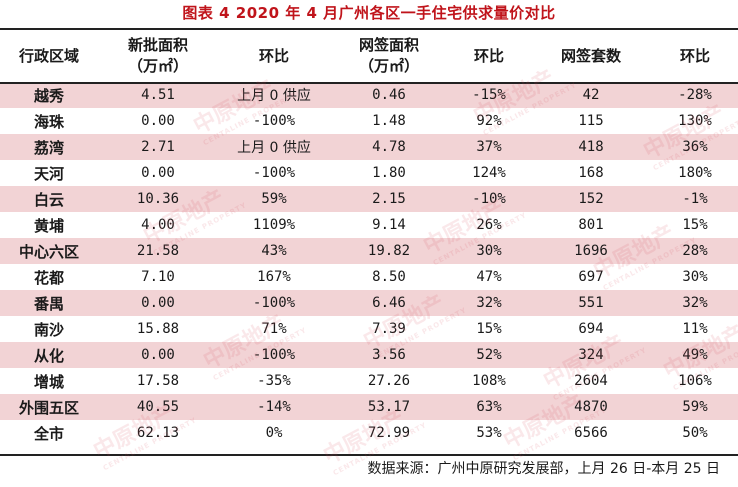 Image resolution: width=738 pixels, height=487 pixels. I want to click on cell-new-area: 40.55, so click(158, 407).